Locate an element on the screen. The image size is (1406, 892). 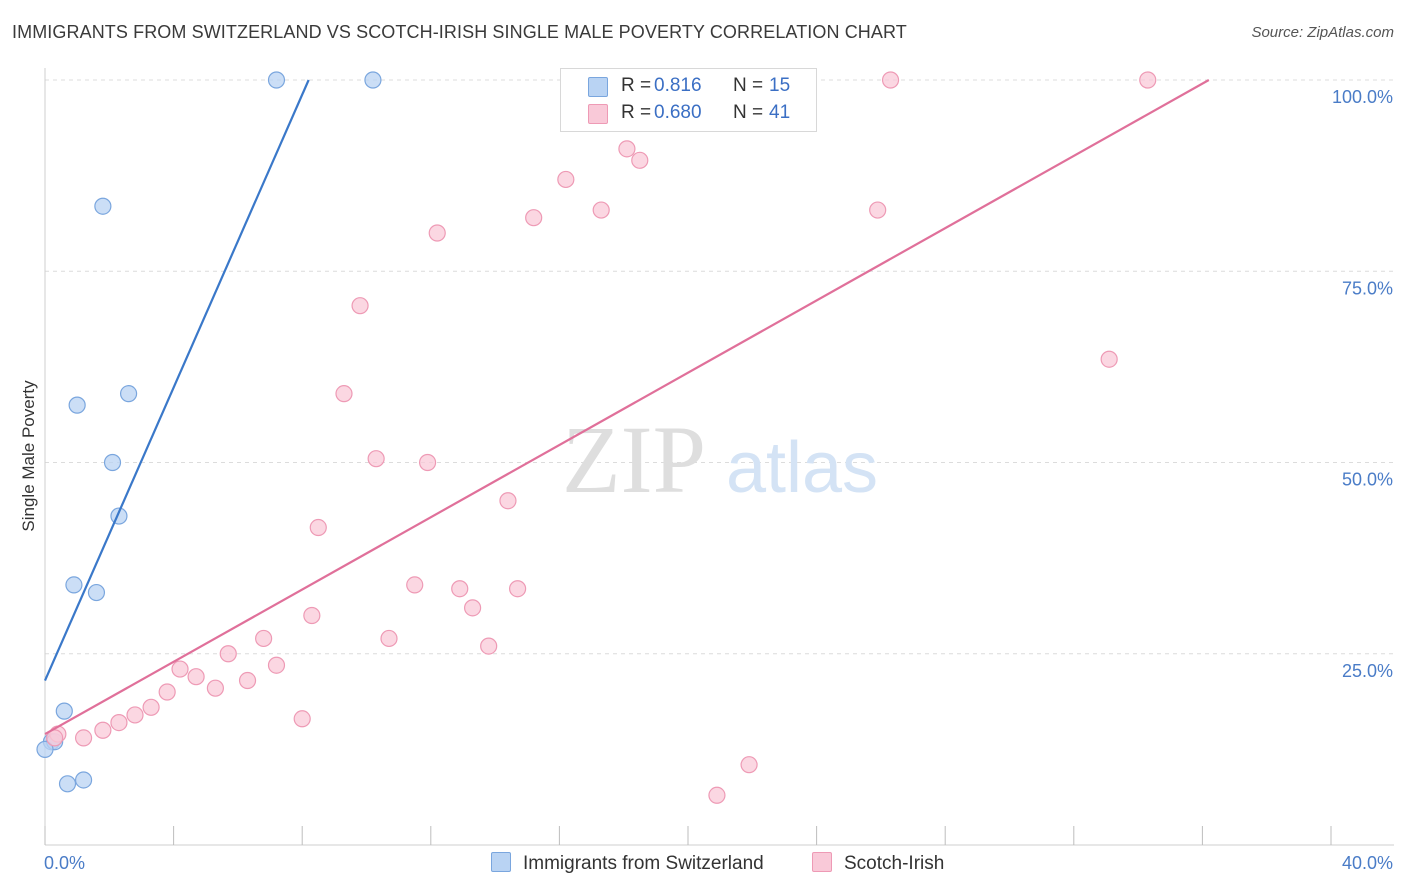
trendline-switzerland is located at coordinates (176, 380).